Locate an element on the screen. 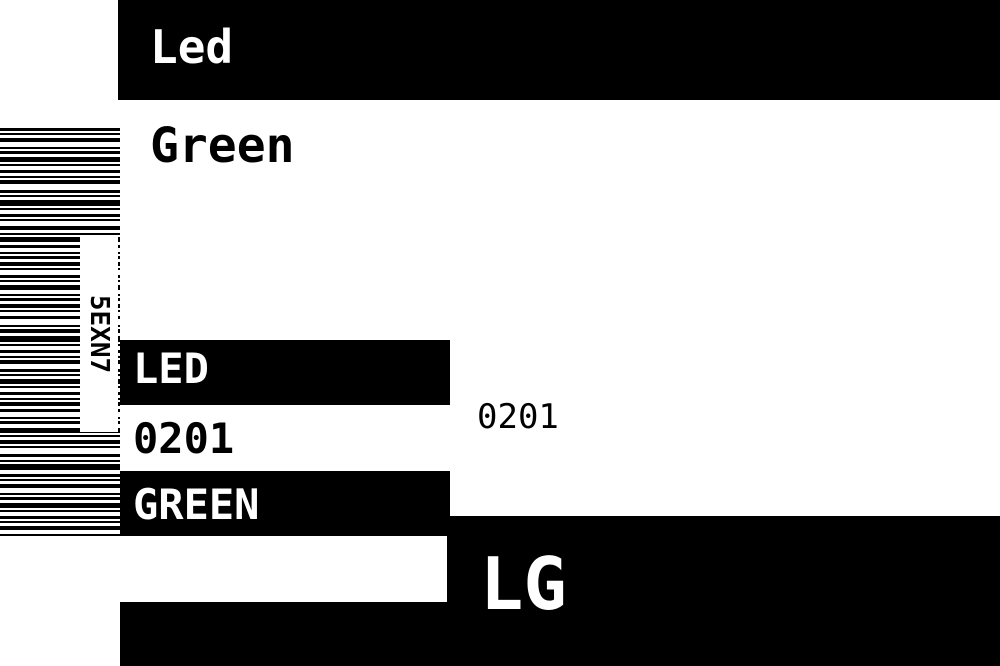 This screenshot has height=666, width=1000. barcode is located at coordinates (60, 332).